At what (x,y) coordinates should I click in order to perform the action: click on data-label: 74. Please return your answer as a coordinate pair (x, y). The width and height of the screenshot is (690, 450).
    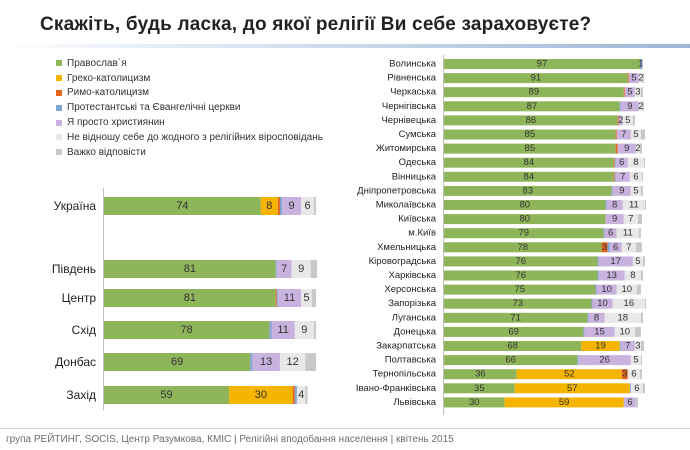
    Looking at the image, I should click on (182, 206).